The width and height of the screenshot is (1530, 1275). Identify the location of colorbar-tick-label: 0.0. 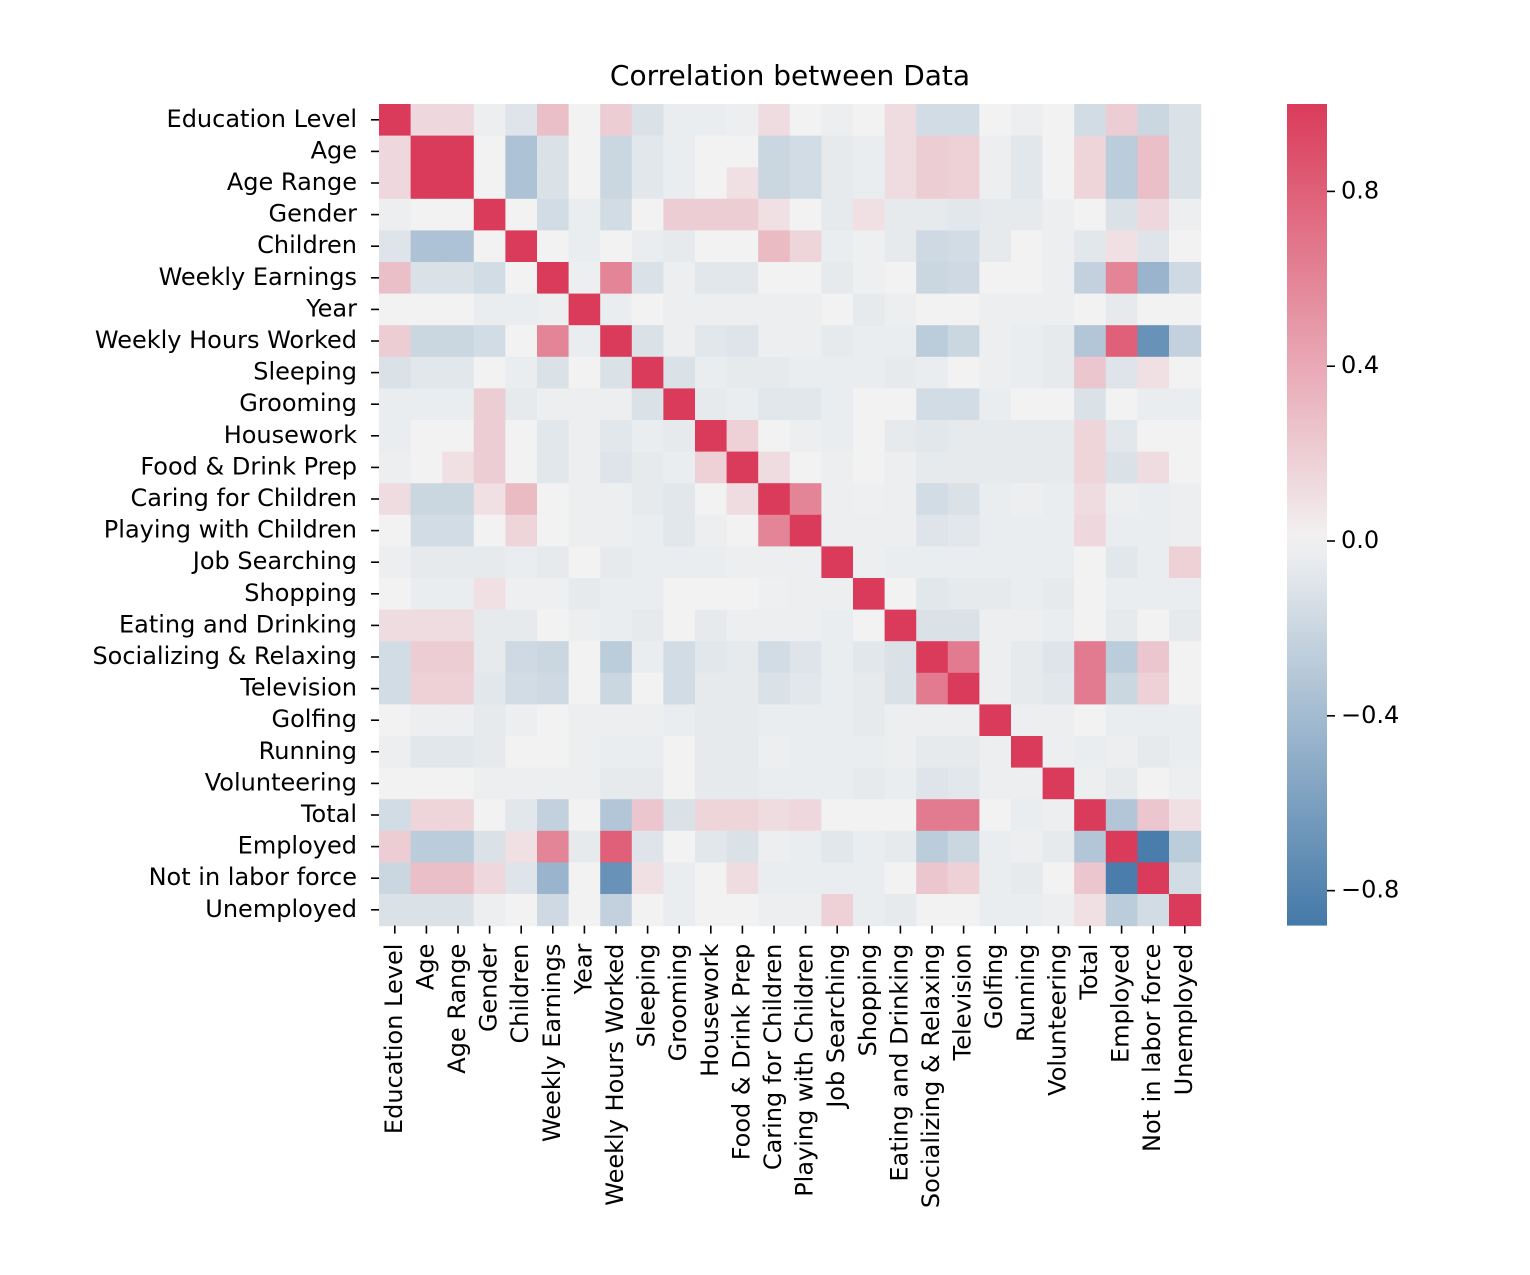
(1360, 540).